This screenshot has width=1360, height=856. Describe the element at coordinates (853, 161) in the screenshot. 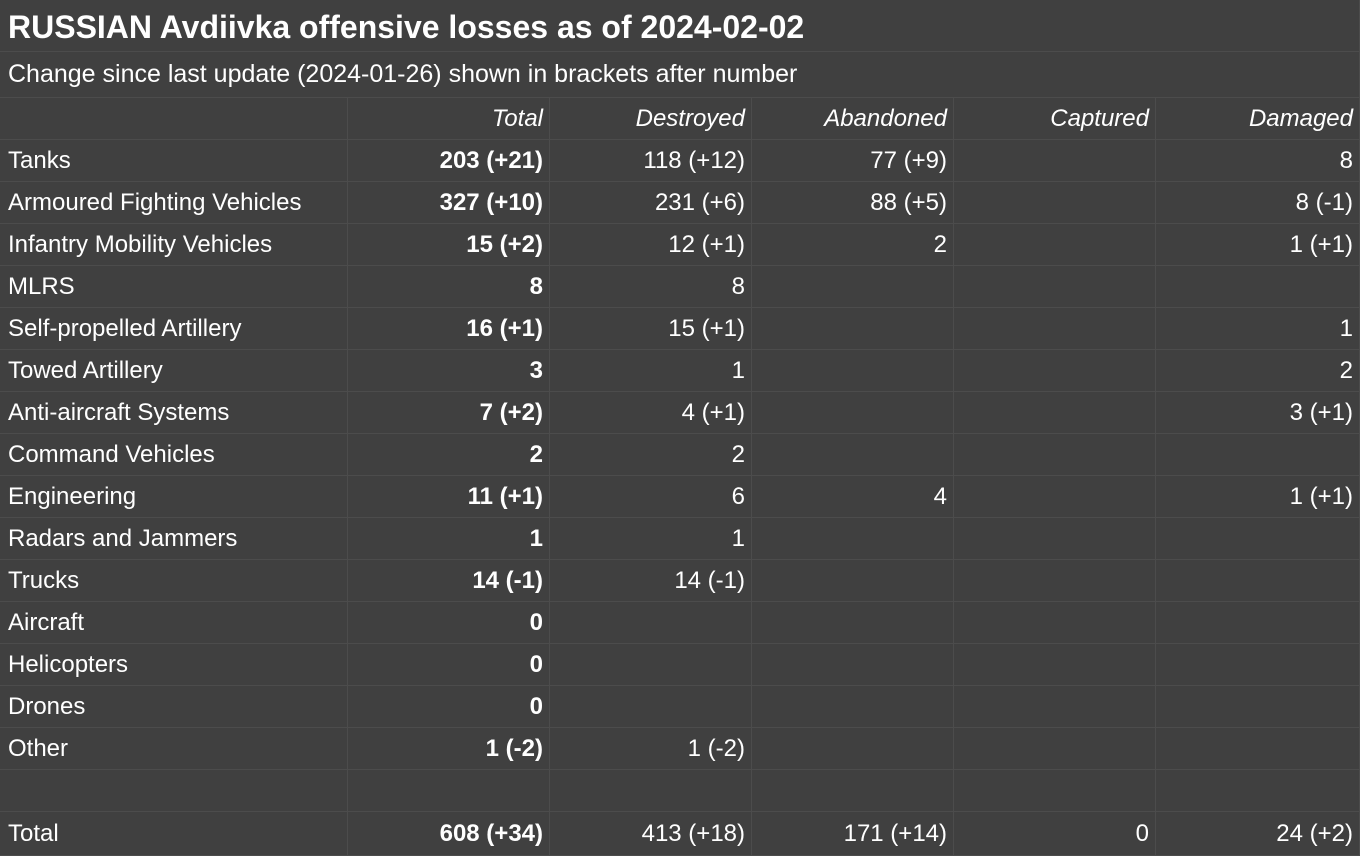

I see `table-row-abandoned-cell: 77 (+9)` at that location.